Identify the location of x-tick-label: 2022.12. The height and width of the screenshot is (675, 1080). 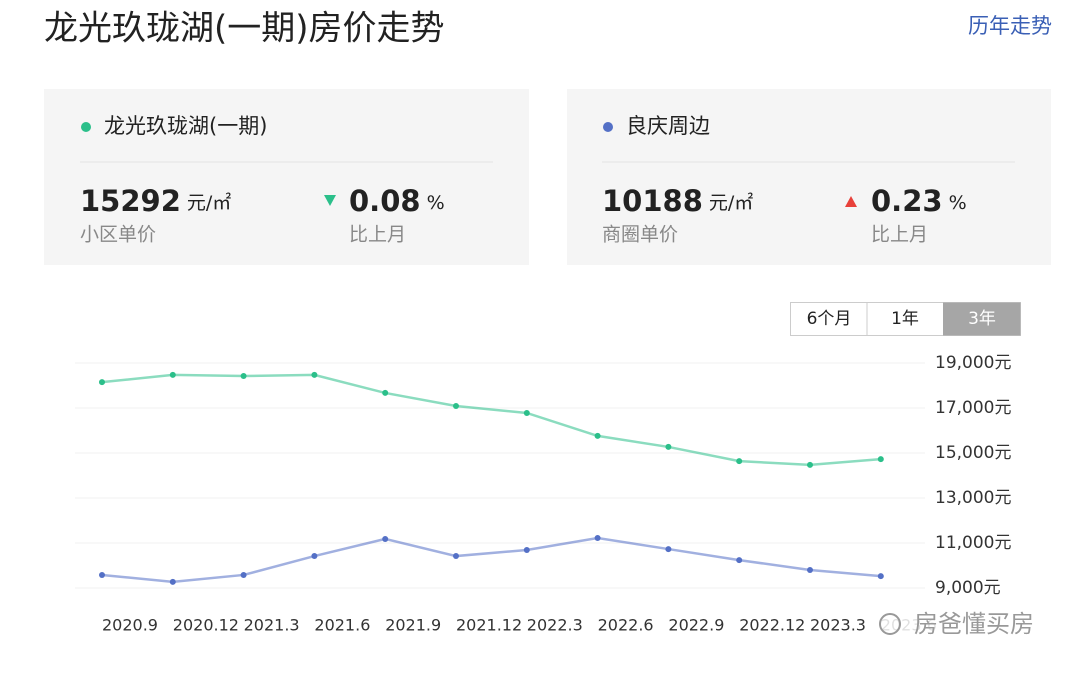
(772, 625).